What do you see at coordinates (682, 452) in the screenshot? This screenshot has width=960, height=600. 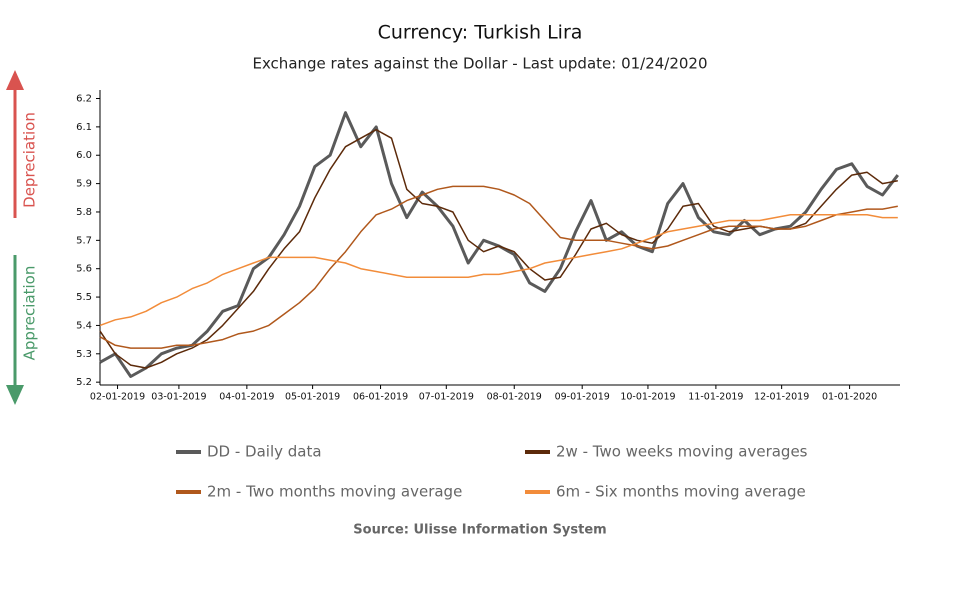 I see `legend-label: 2w - Two weeks moving averages` at bounding box center [682, 452].